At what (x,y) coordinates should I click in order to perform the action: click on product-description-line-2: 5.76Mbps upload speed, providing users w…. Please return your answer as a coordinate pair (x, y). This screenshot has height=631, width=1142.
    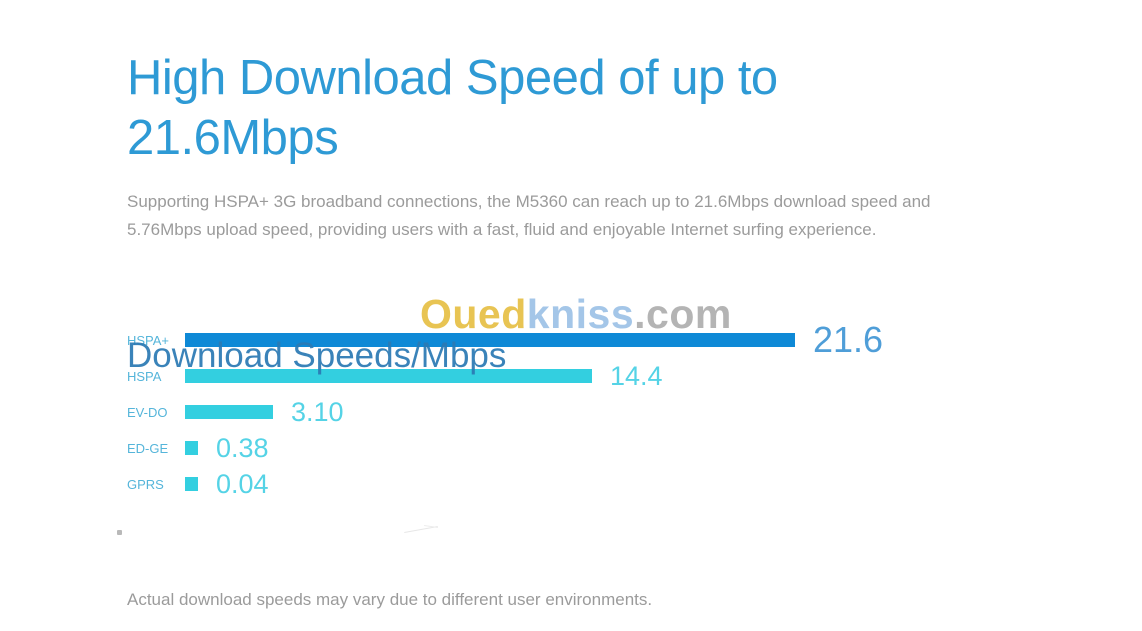
    Looking at the image, I should click on (502, 229).